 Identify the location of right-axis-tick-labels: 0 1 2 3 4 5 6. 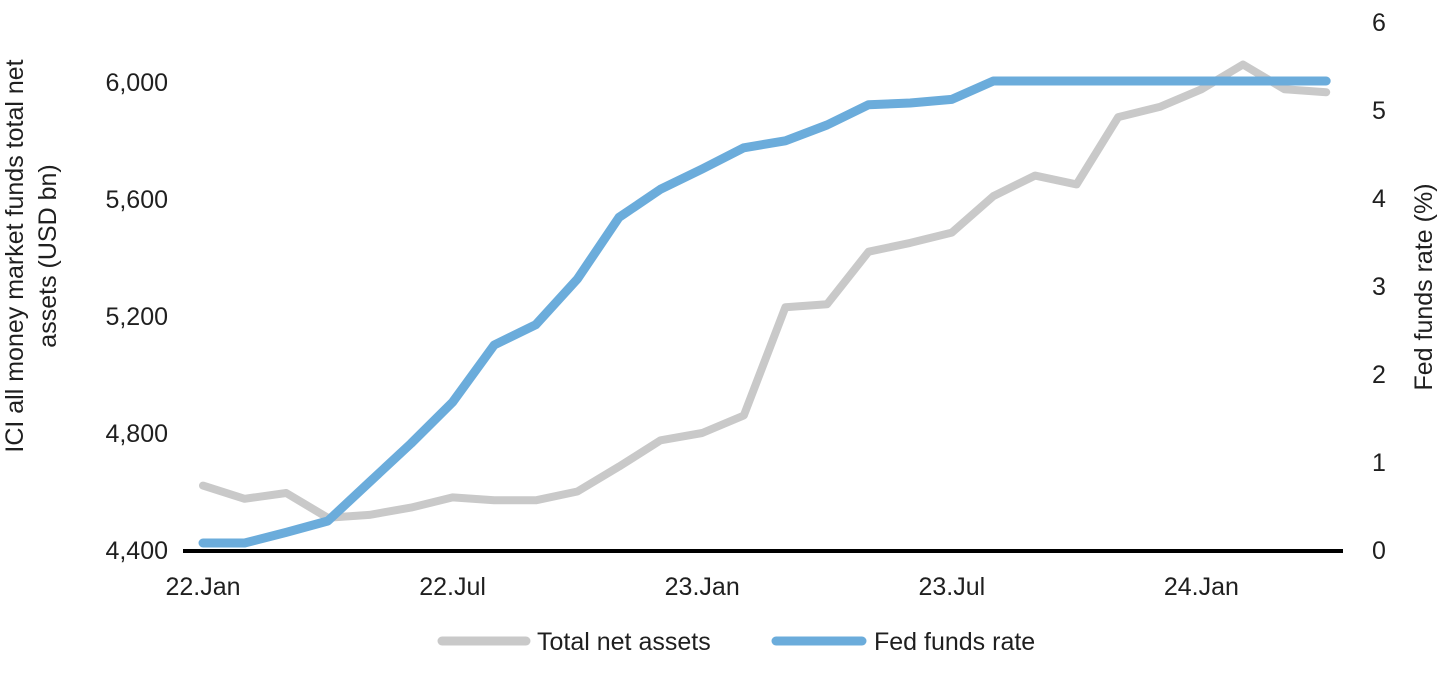
(1379, 287).